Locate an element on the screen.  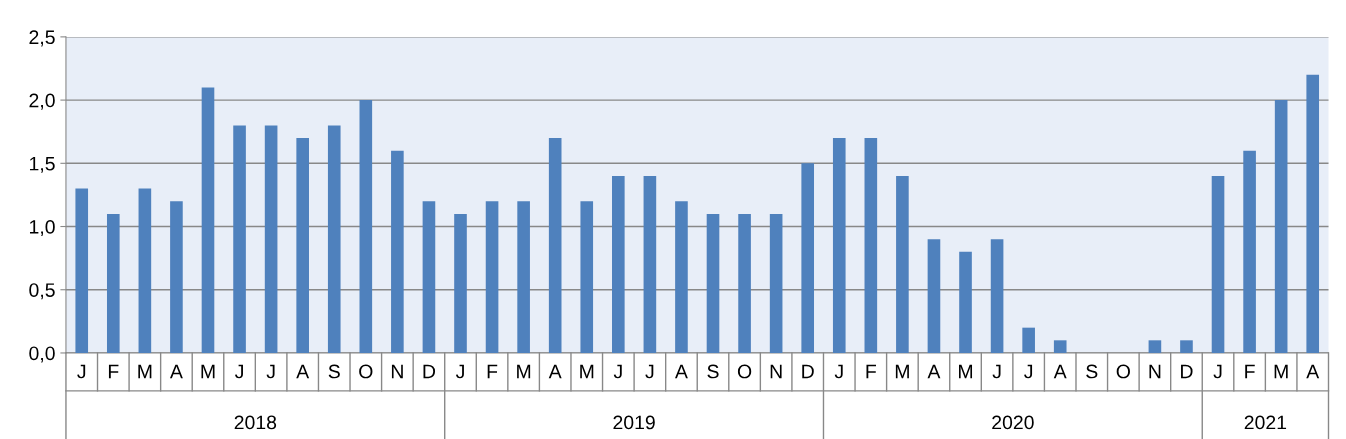
y-tick-label: 1,0 is located at coordinates (42, 228).